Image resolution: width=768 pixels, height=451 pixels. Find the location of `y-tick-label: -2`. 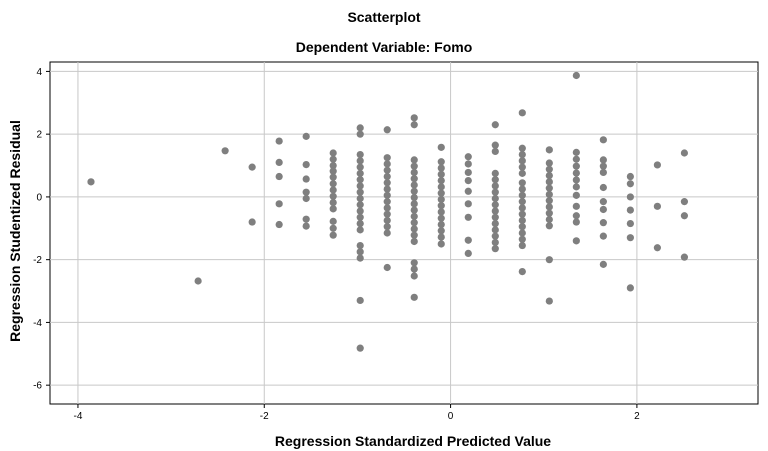

y-tick-label: -2 is located at coordinates (37, 260).